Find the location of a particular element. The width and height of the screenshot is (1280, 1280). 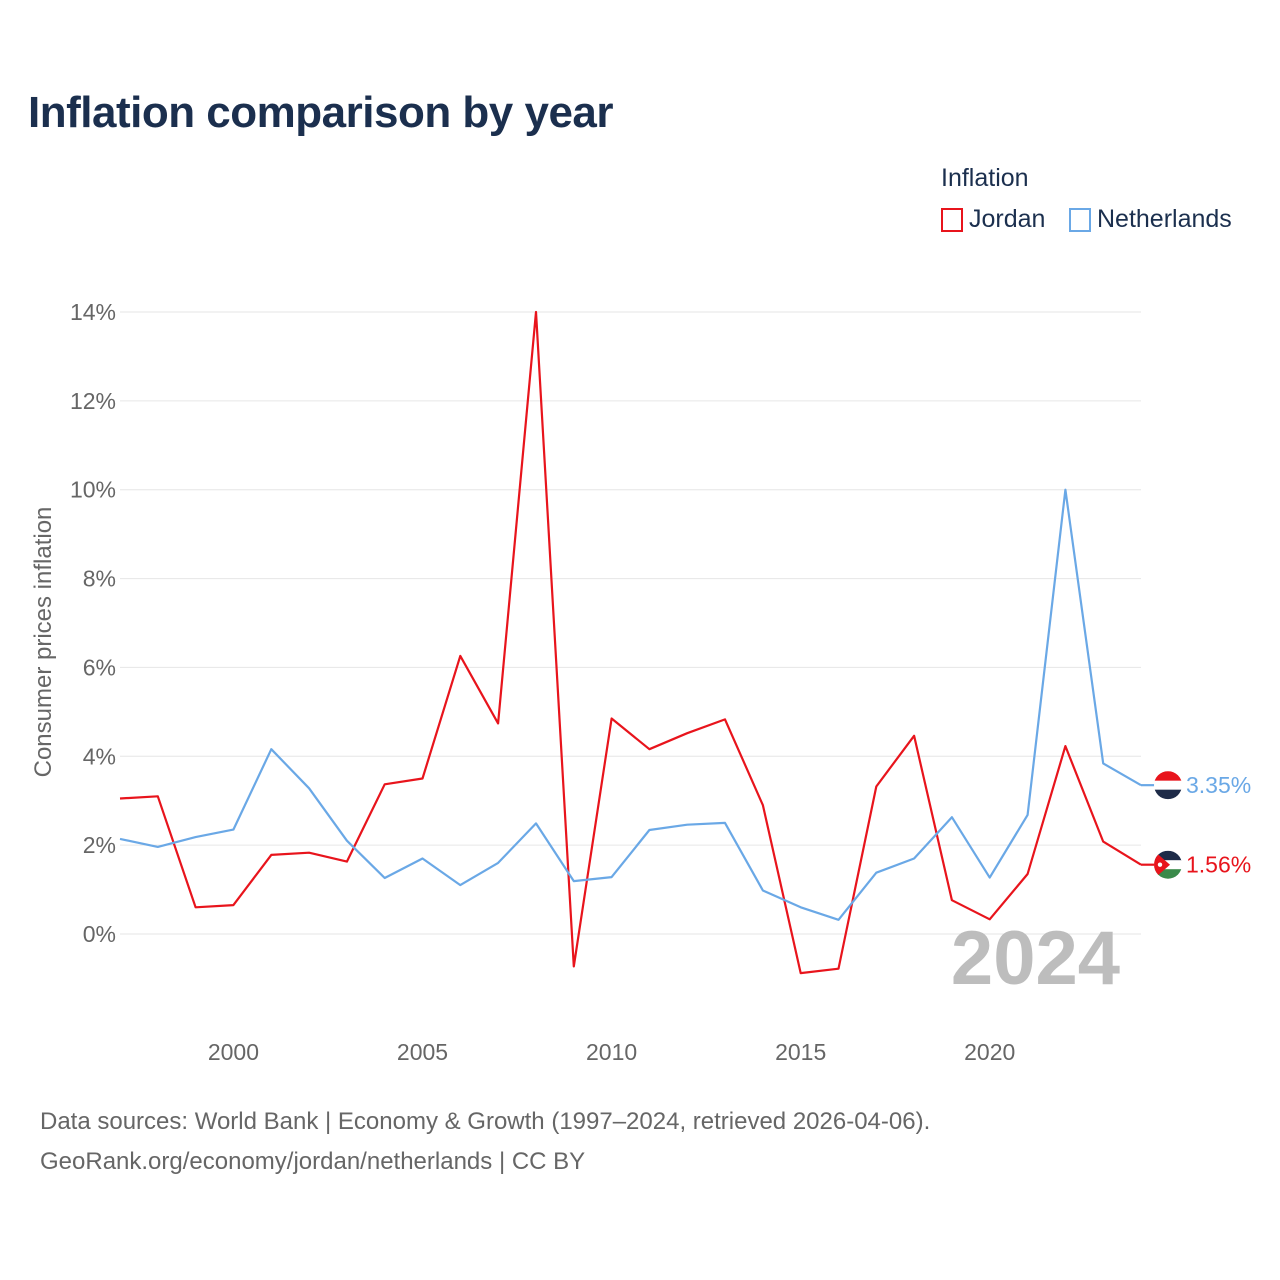

end-value-label: 1.56% is located at coordinates (1218, 865).